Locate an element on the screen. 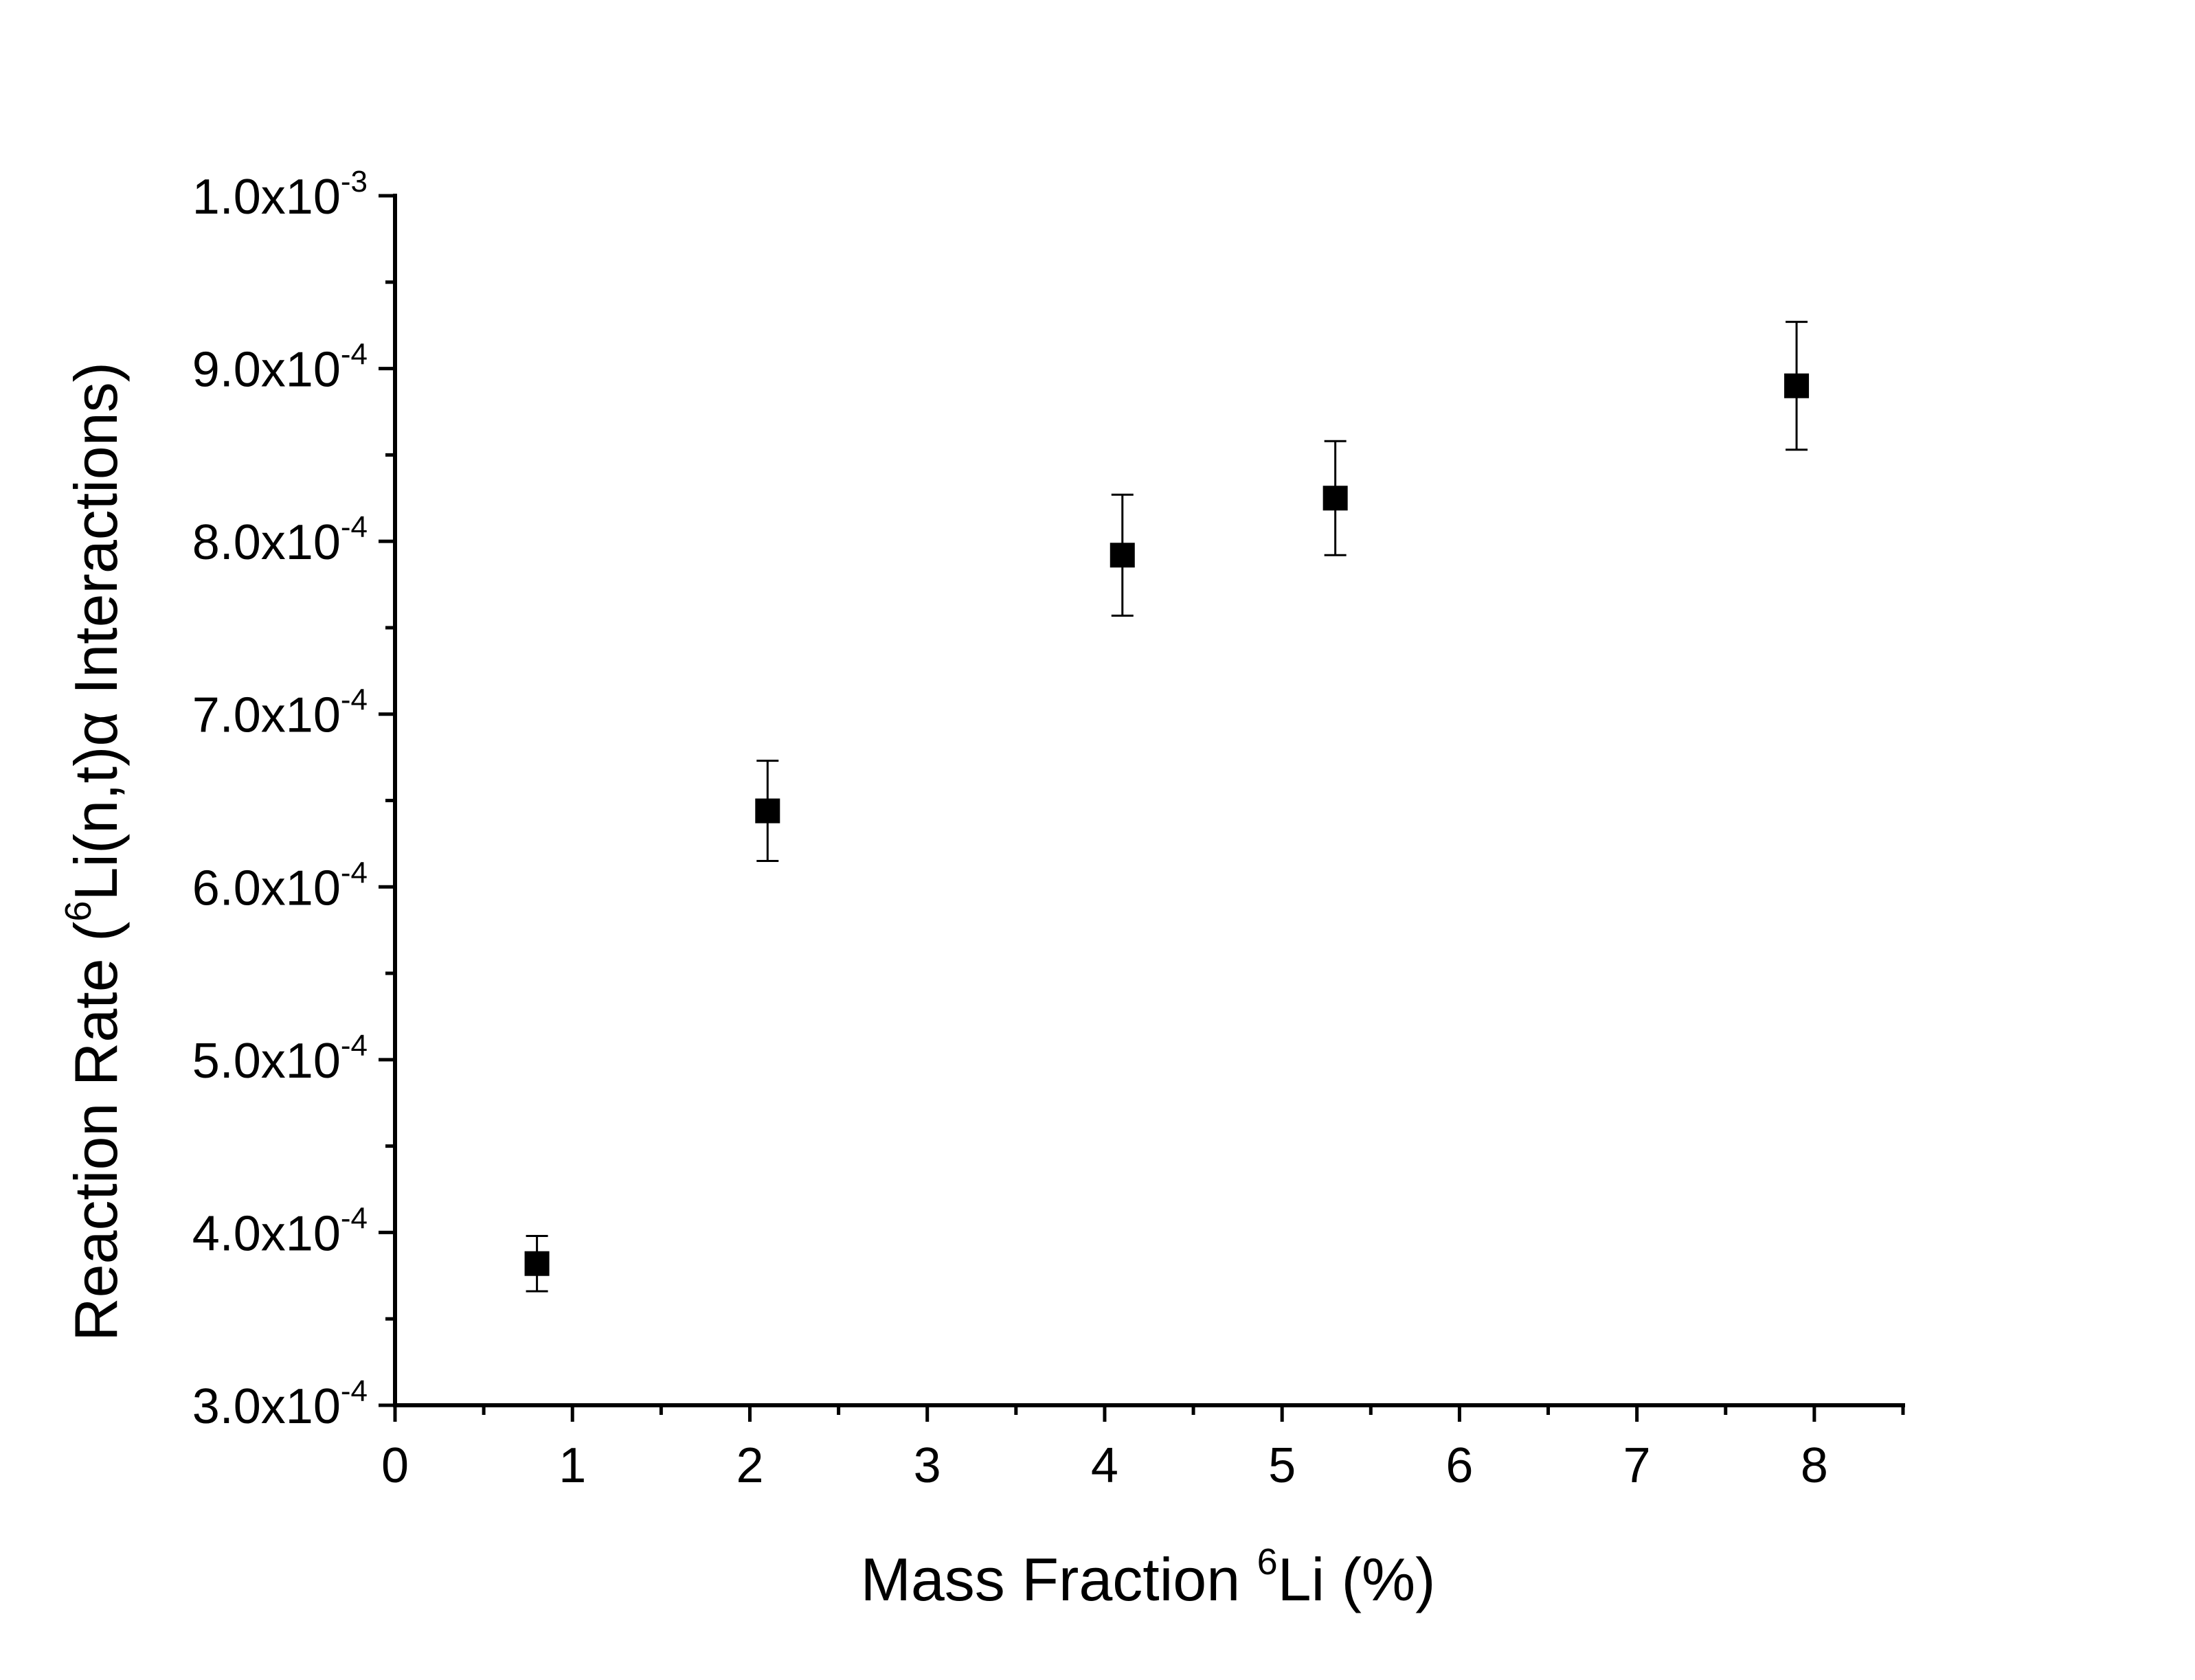 The height and width of the screenshot is (1680, 2195). y-axis-title-suffix: Li(n,t)α Interactions) is located at coordinates (96, 631).